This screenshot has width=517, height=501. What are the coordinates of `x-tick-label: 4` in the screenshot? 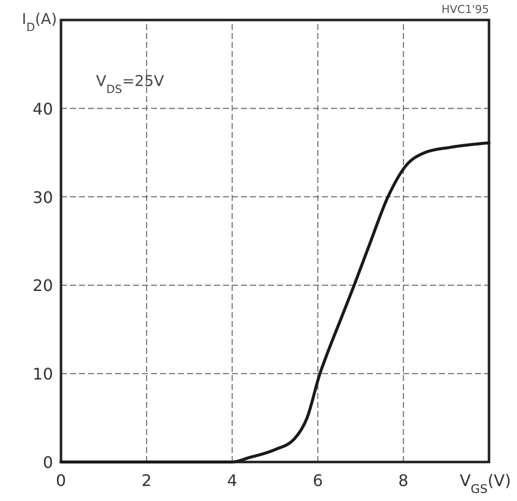 It's located at (232, 480).